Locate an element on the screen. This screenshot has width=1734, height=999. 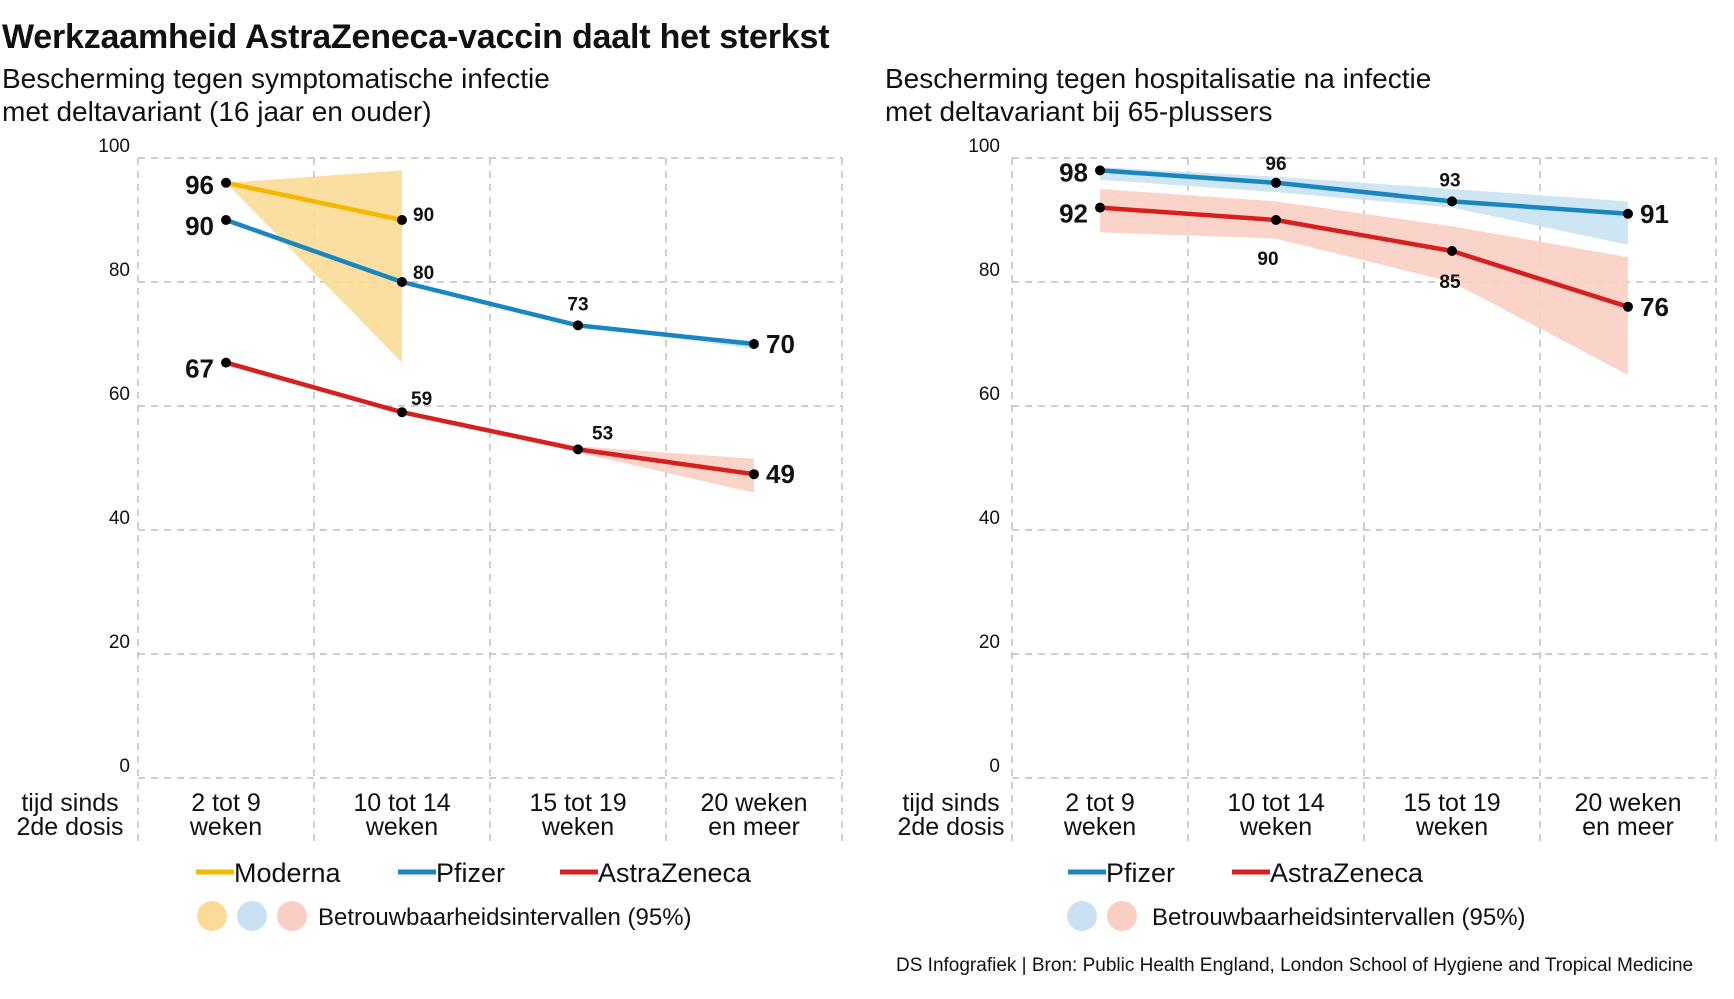
data-label-pfizer: 70 is located at coordinates (780, 344).